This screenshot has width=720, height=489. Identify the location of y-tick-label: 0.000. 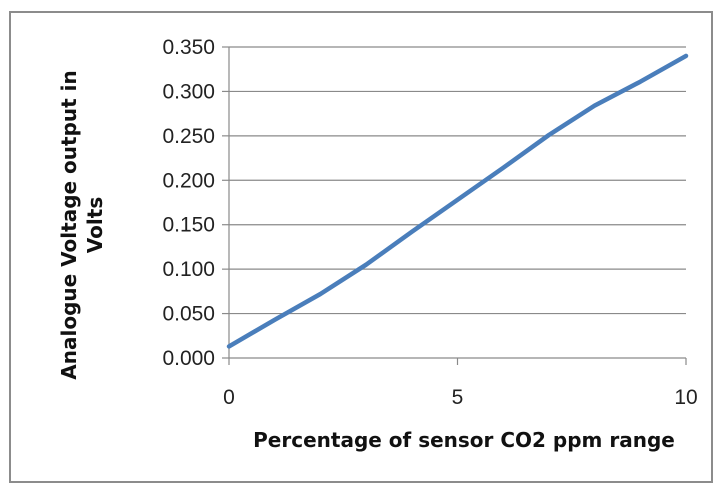
(188, 358).